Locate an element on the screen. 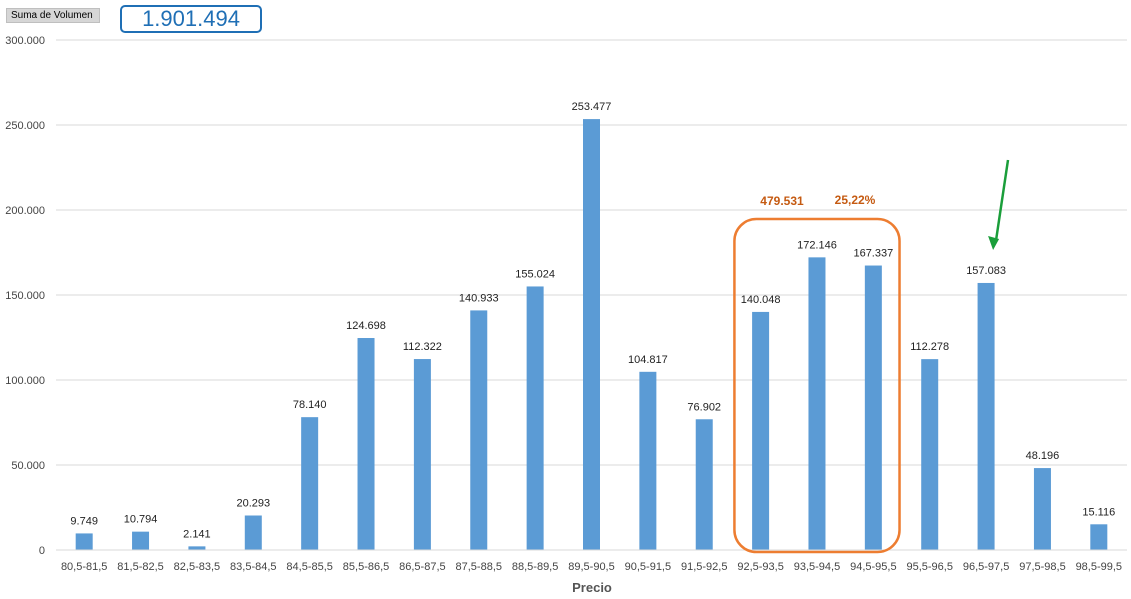 This screenshot has height=599, width=1131. bar-95,5-96,5 is located at coordinates (930, 454).